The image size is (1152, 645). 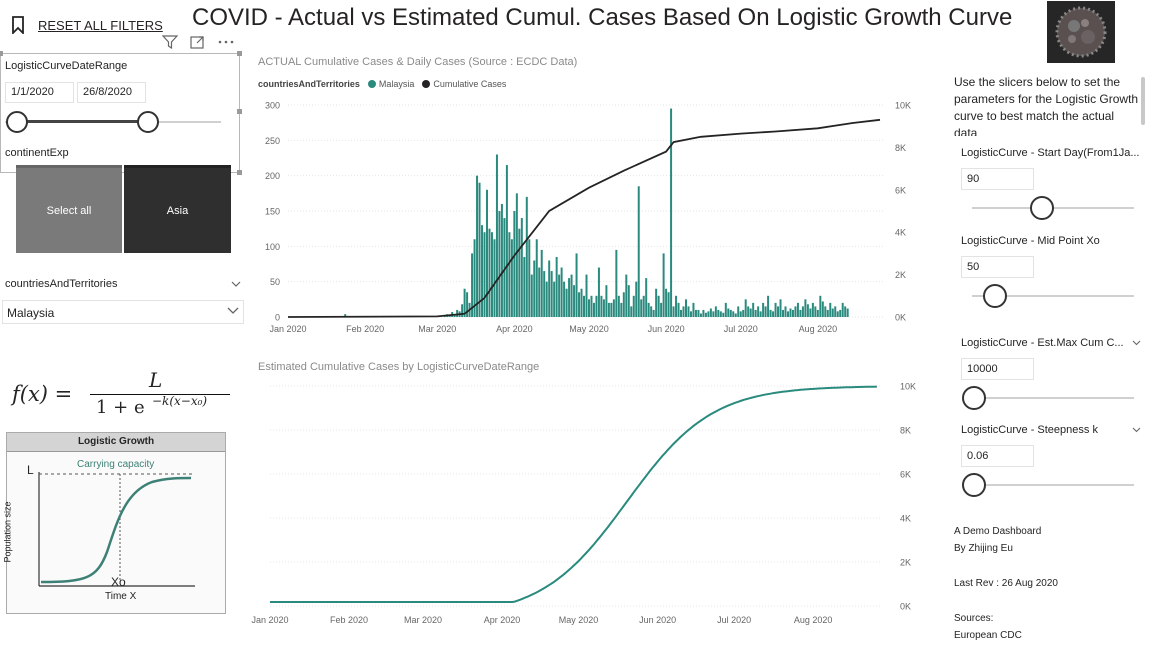 I want to click on legend-malaysia: Malaysia, so click(x=396, y=84).